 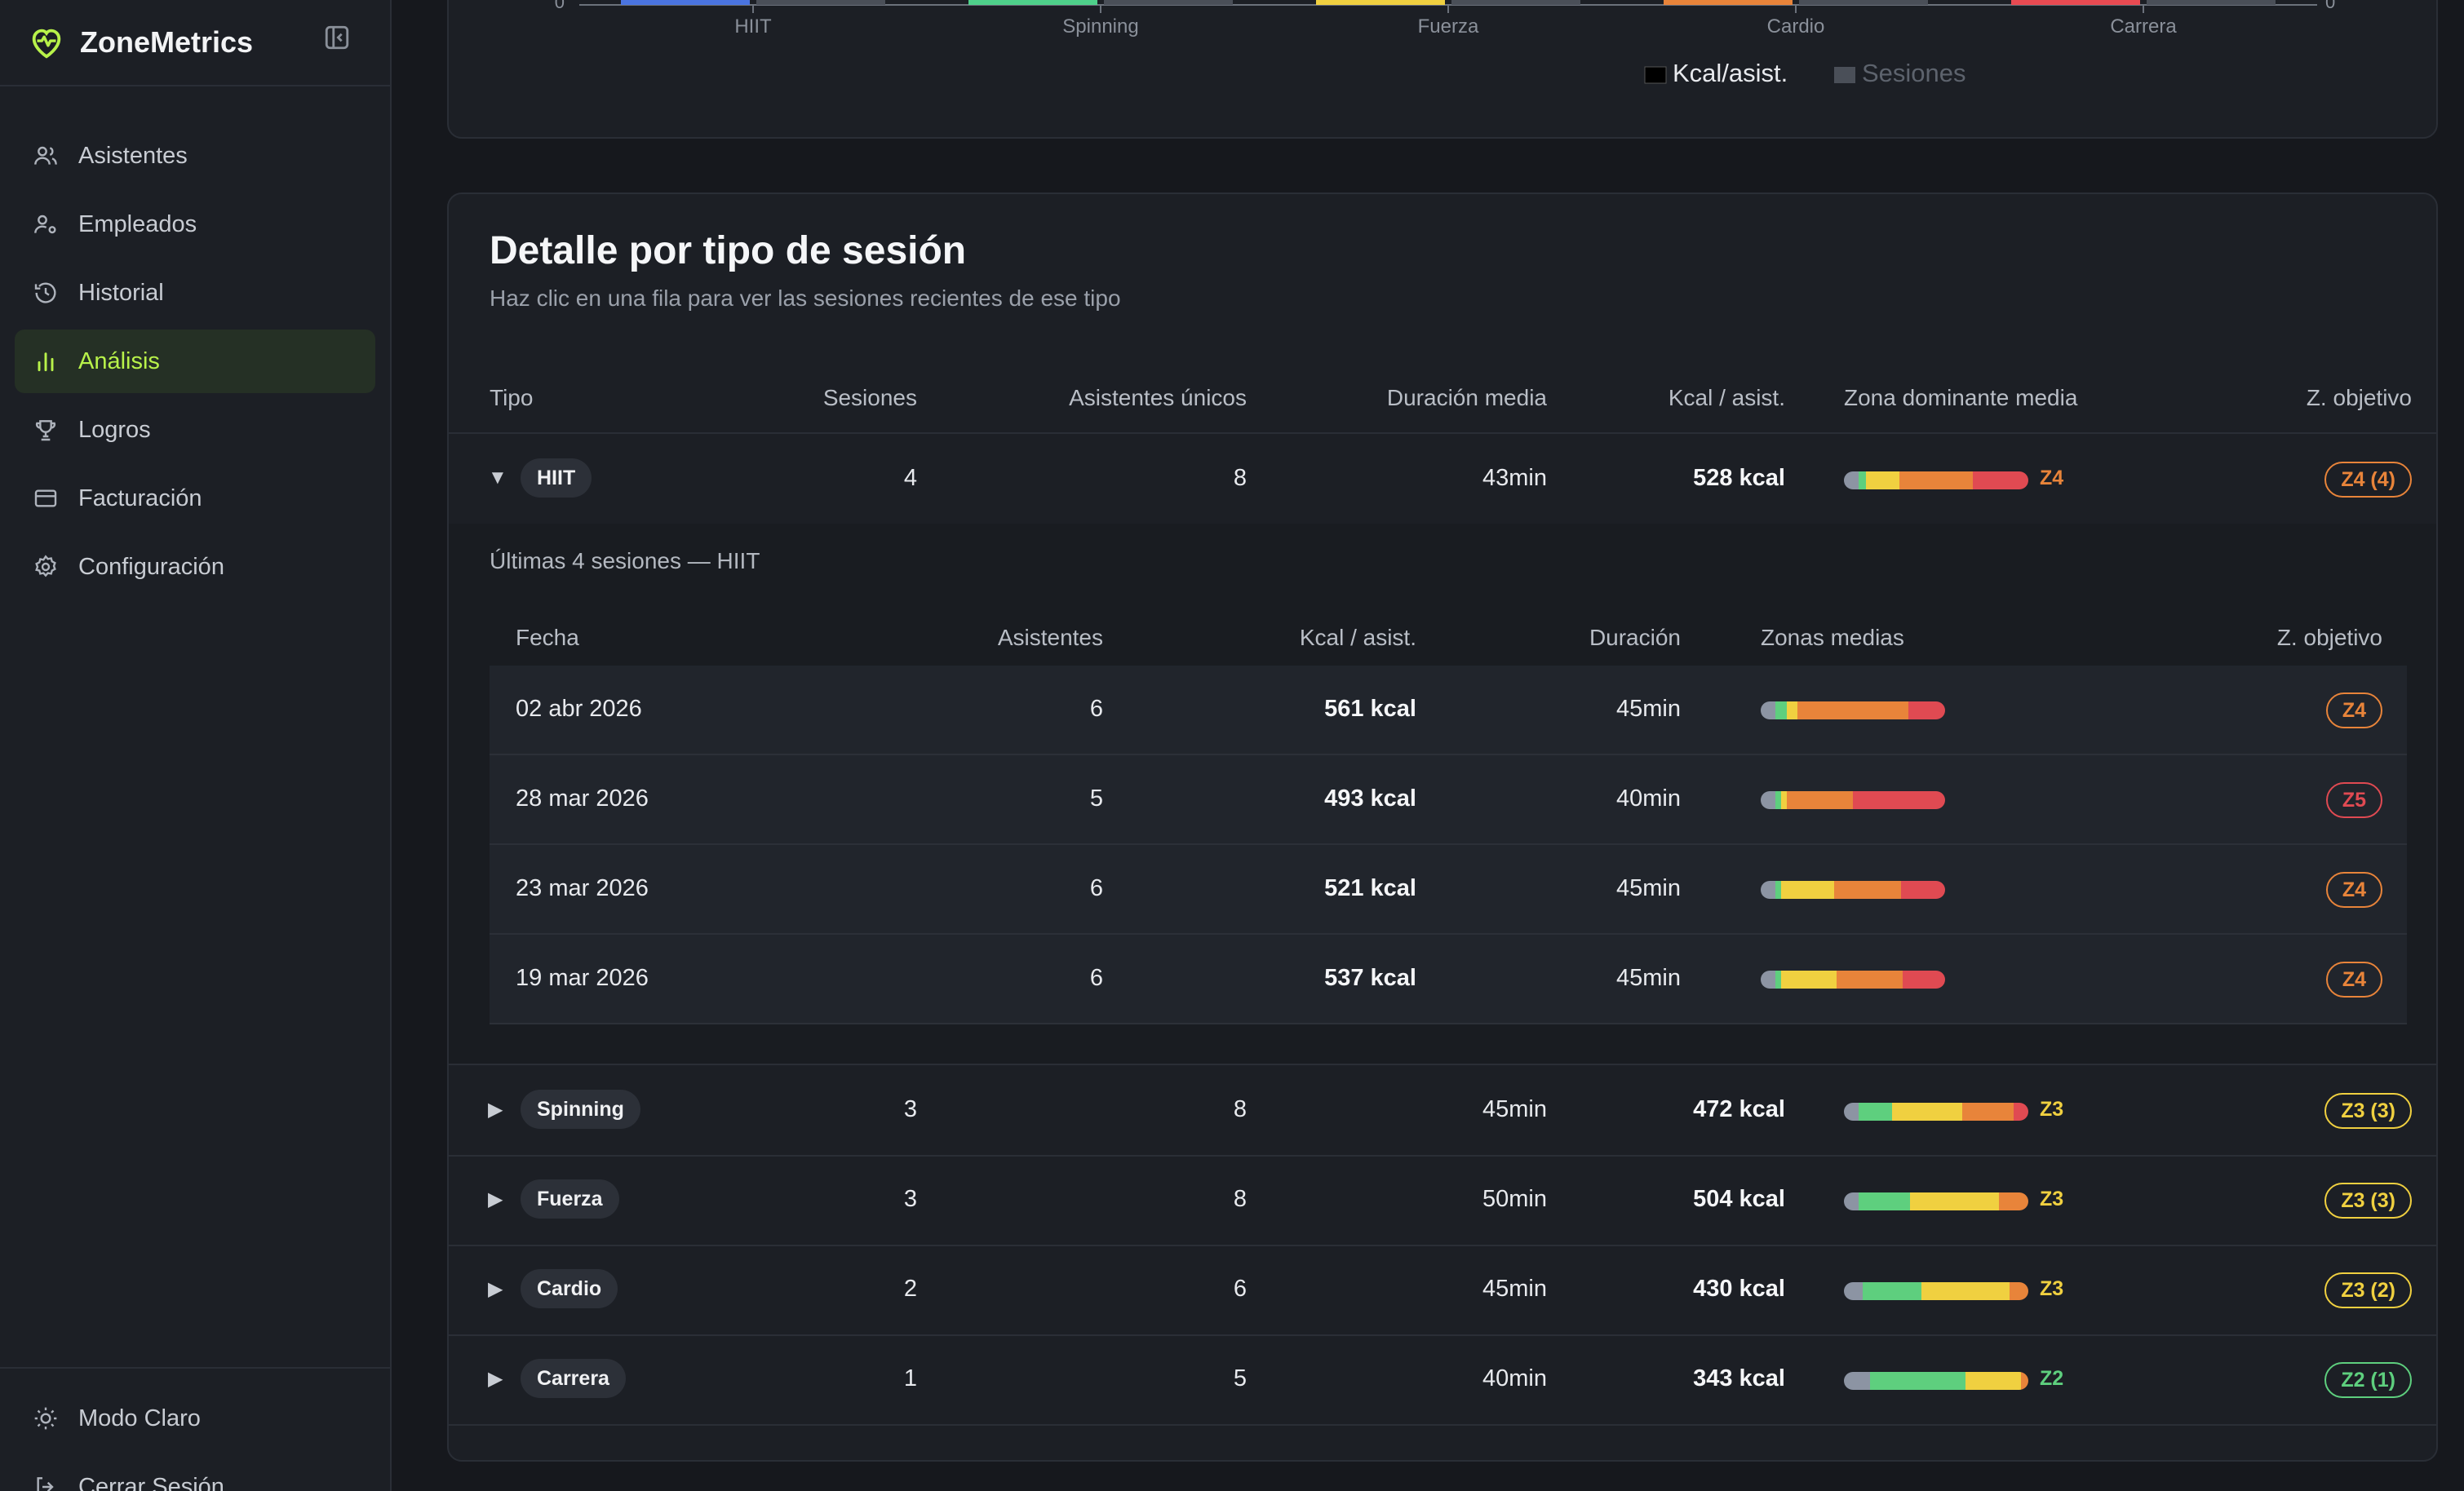 I want to click on expanded-title: Últimas 4 sesiones — HIIT, so click(x=625, y=560).